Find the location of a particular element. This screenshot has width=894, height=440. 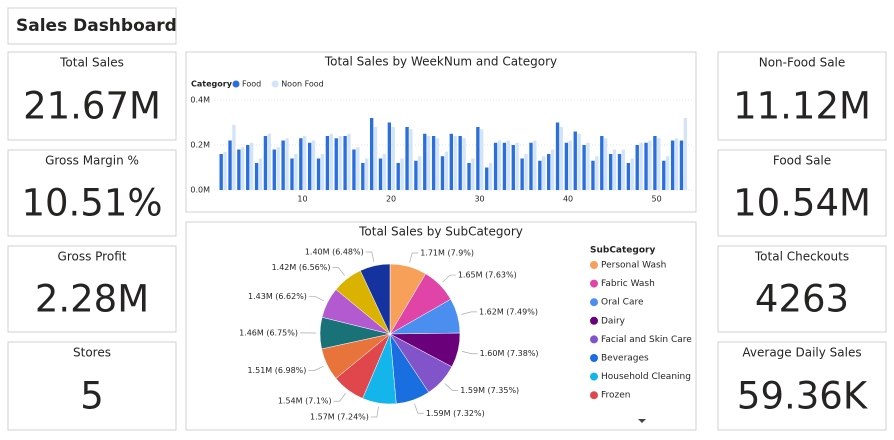

y-tick-label: 0.2M is located at coordinates (200, 145).